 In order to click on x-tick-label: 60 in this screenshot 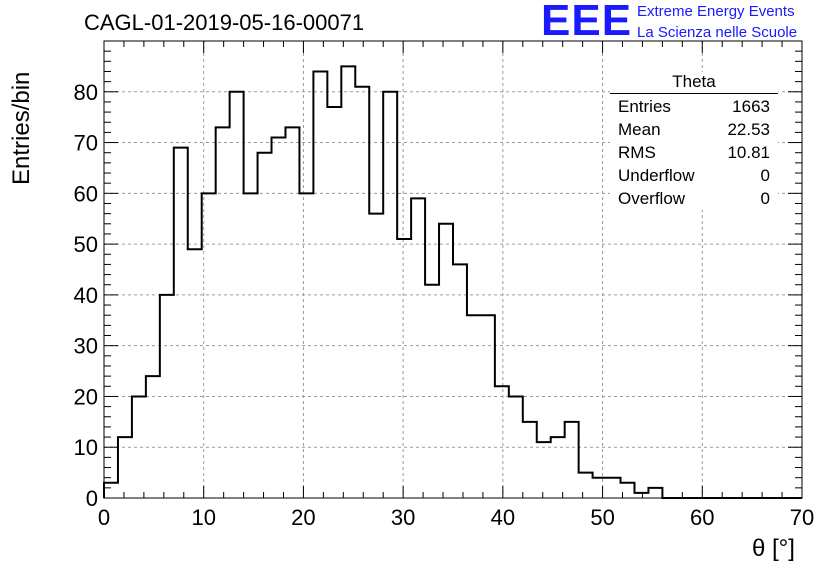, I will do `click(702, 517)`.